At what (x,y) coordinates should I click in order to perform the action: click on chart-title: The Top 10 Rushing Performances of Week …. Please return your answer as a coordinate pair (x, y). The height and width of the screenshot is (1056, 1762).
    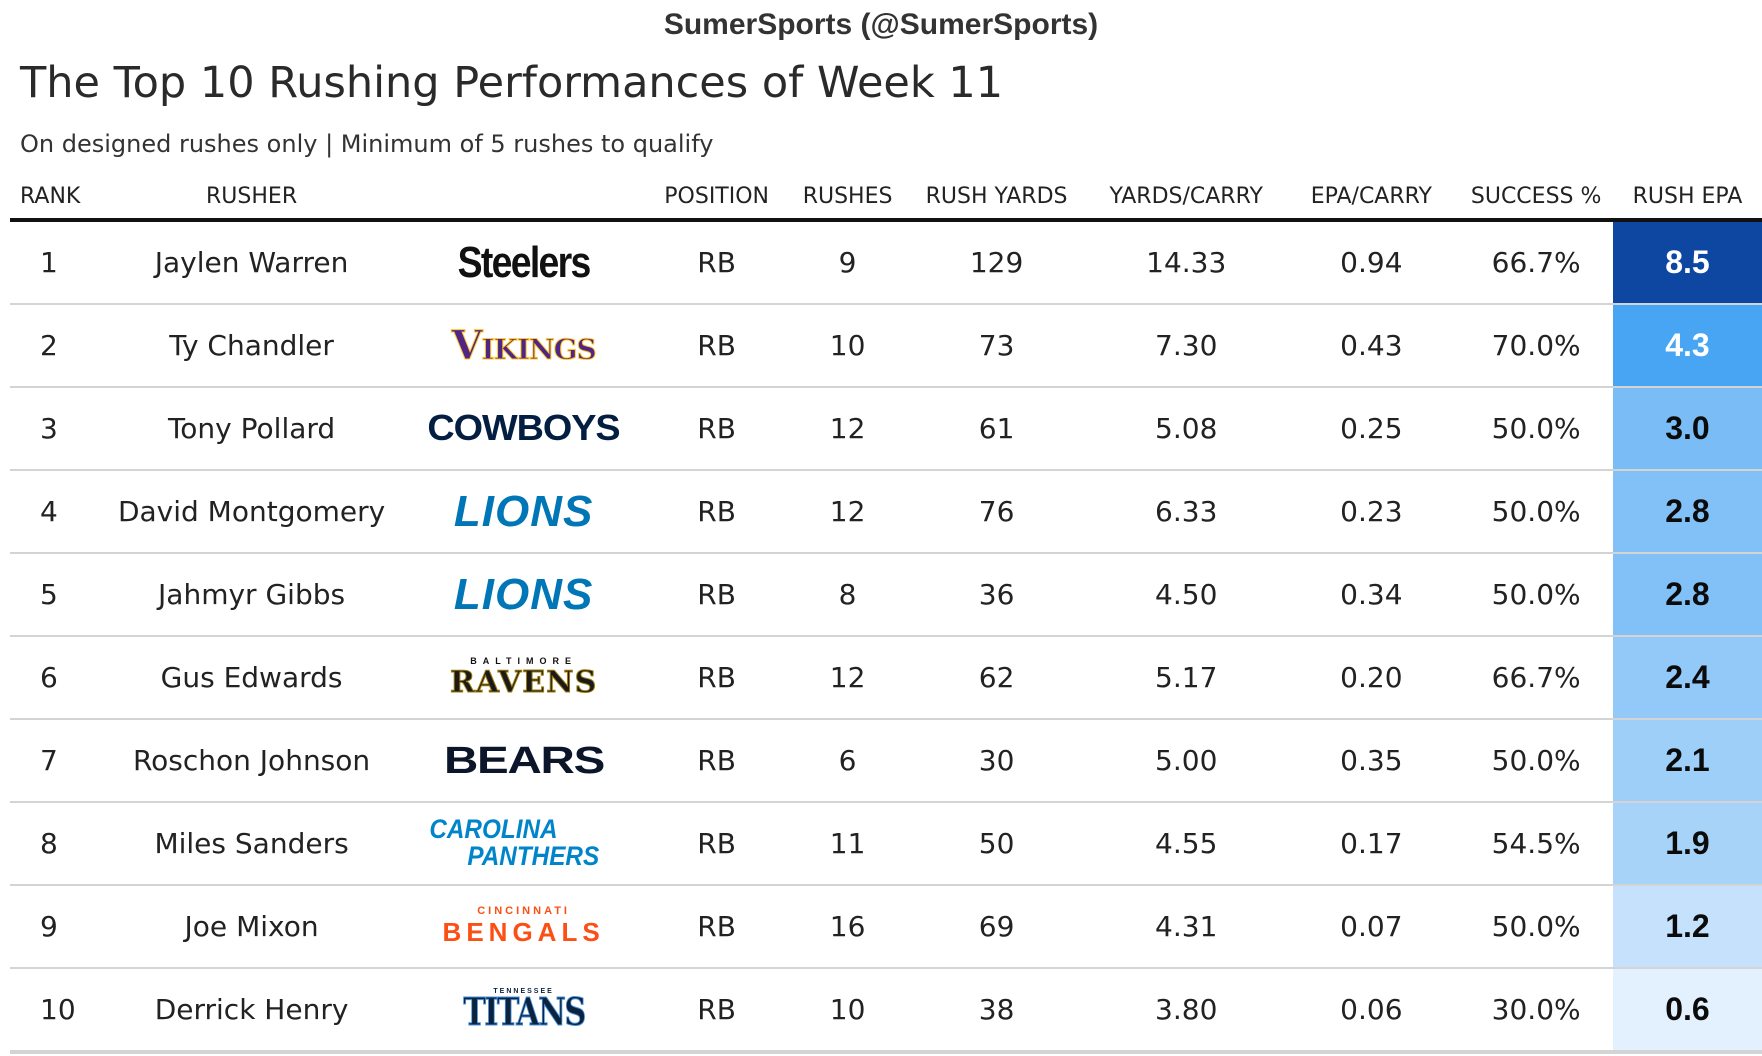
    Looking at the image, I should click on (512, 83).